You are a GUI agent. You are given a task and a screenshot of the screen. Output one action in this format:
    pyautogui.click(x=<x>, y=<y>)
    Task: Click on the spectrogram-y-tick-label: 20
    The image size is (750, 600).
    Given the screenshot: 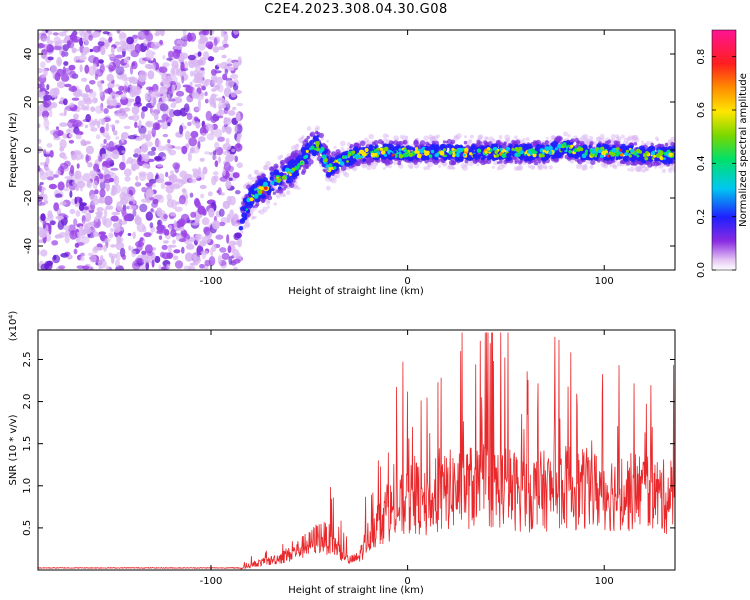 What is the action you would take?
    pyautogui.click(x=28, y=102)
    